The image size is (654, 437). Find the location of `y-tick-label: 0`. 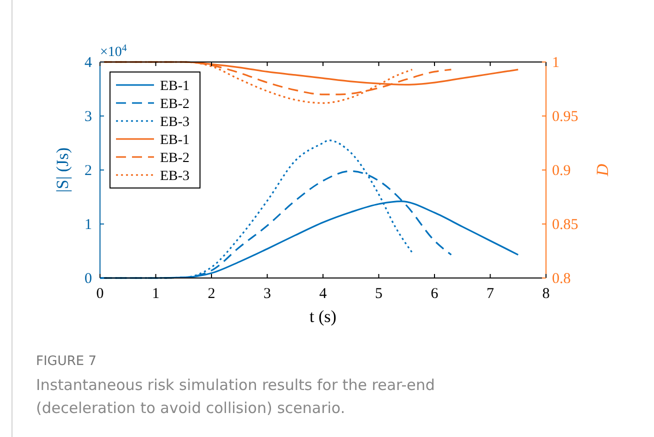

y-tick-label: 0 is located at coordinates (88, 279).